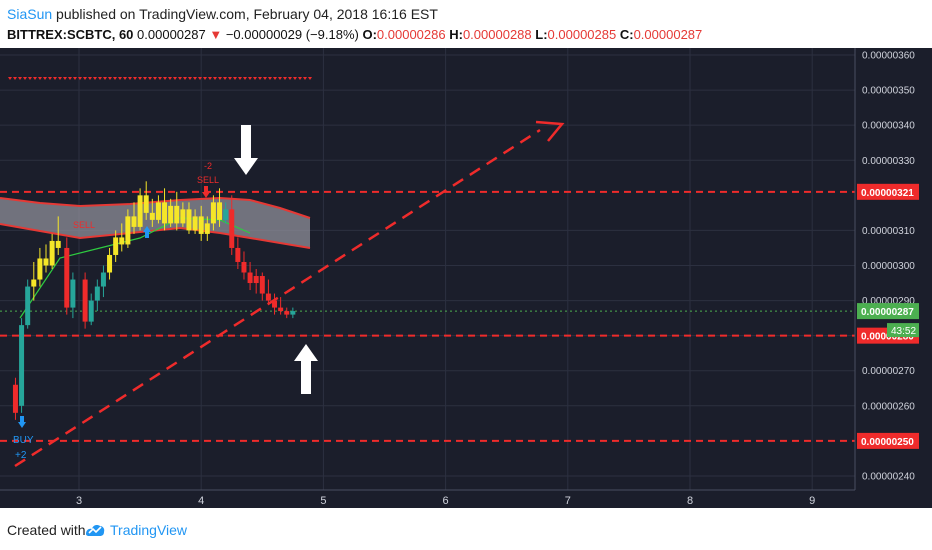 This screenshot has width=932, height=550. I want to click on time-tick-label: 3, so click(79, 501).